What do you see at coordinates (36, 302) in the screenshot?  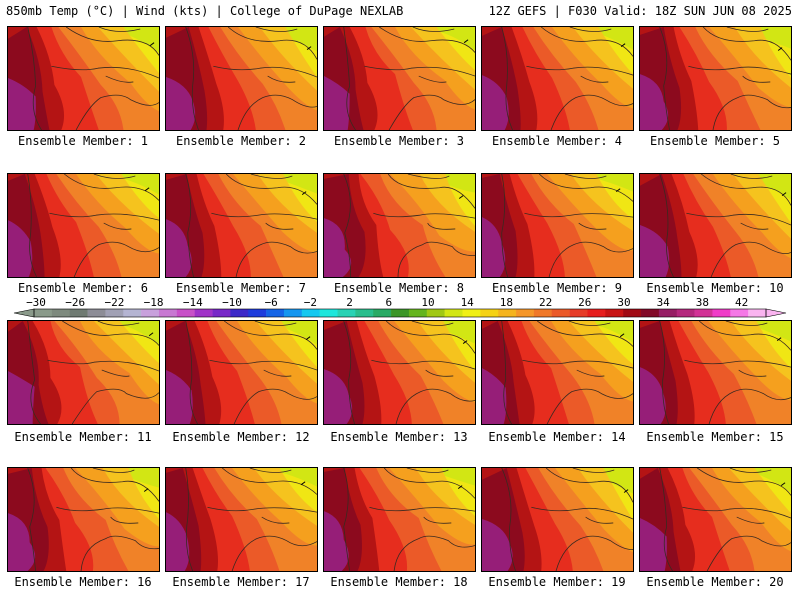 I see `colorbar-tick-label: −30` at bounding box center [36, 302].